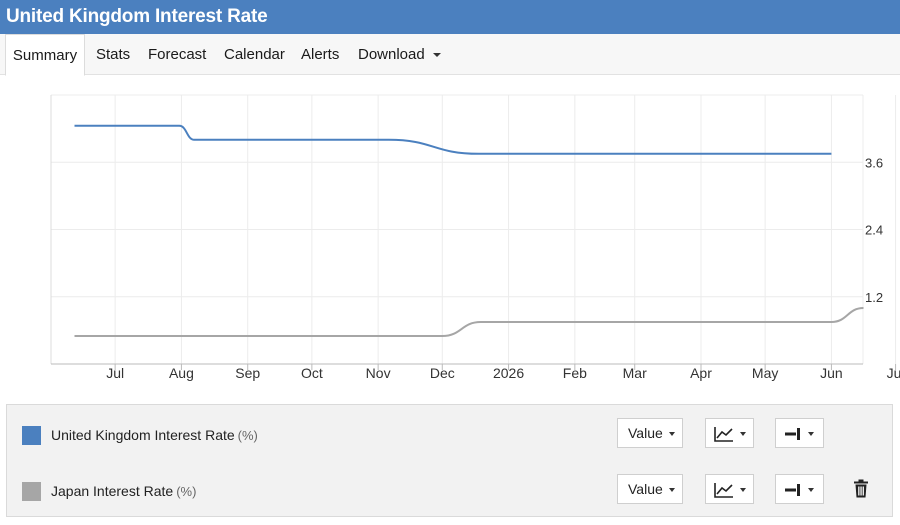  What do you see at coordinates (874, 162) in the screenshot?
I see `y-tick-label: 3.6` at bounding box center [874, 162].